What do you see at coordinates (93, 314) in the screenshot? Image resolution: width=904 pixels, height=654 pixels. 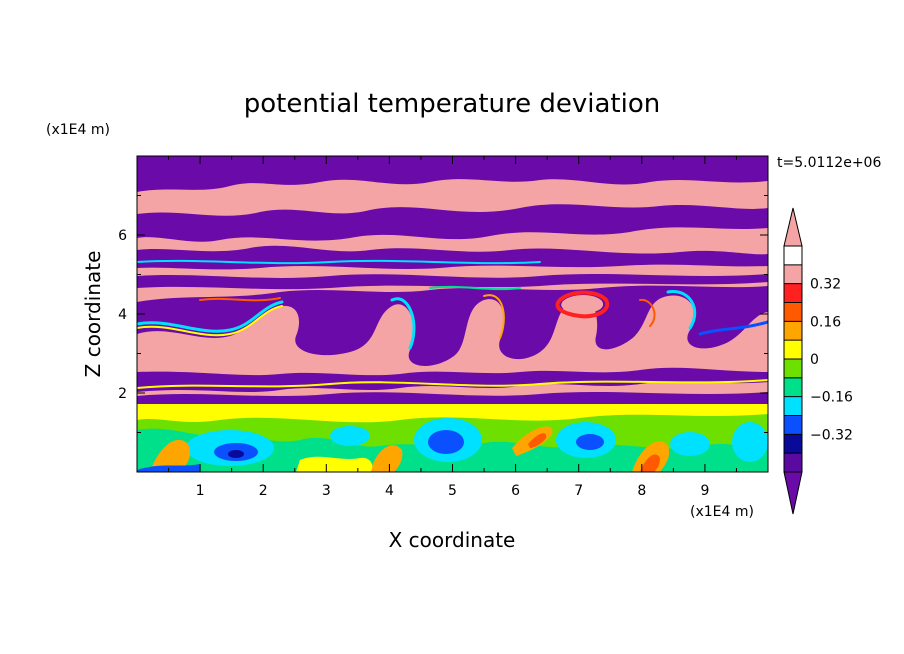 I see `y-axis-label: Z coordinate` at bounding box center [93, 314].